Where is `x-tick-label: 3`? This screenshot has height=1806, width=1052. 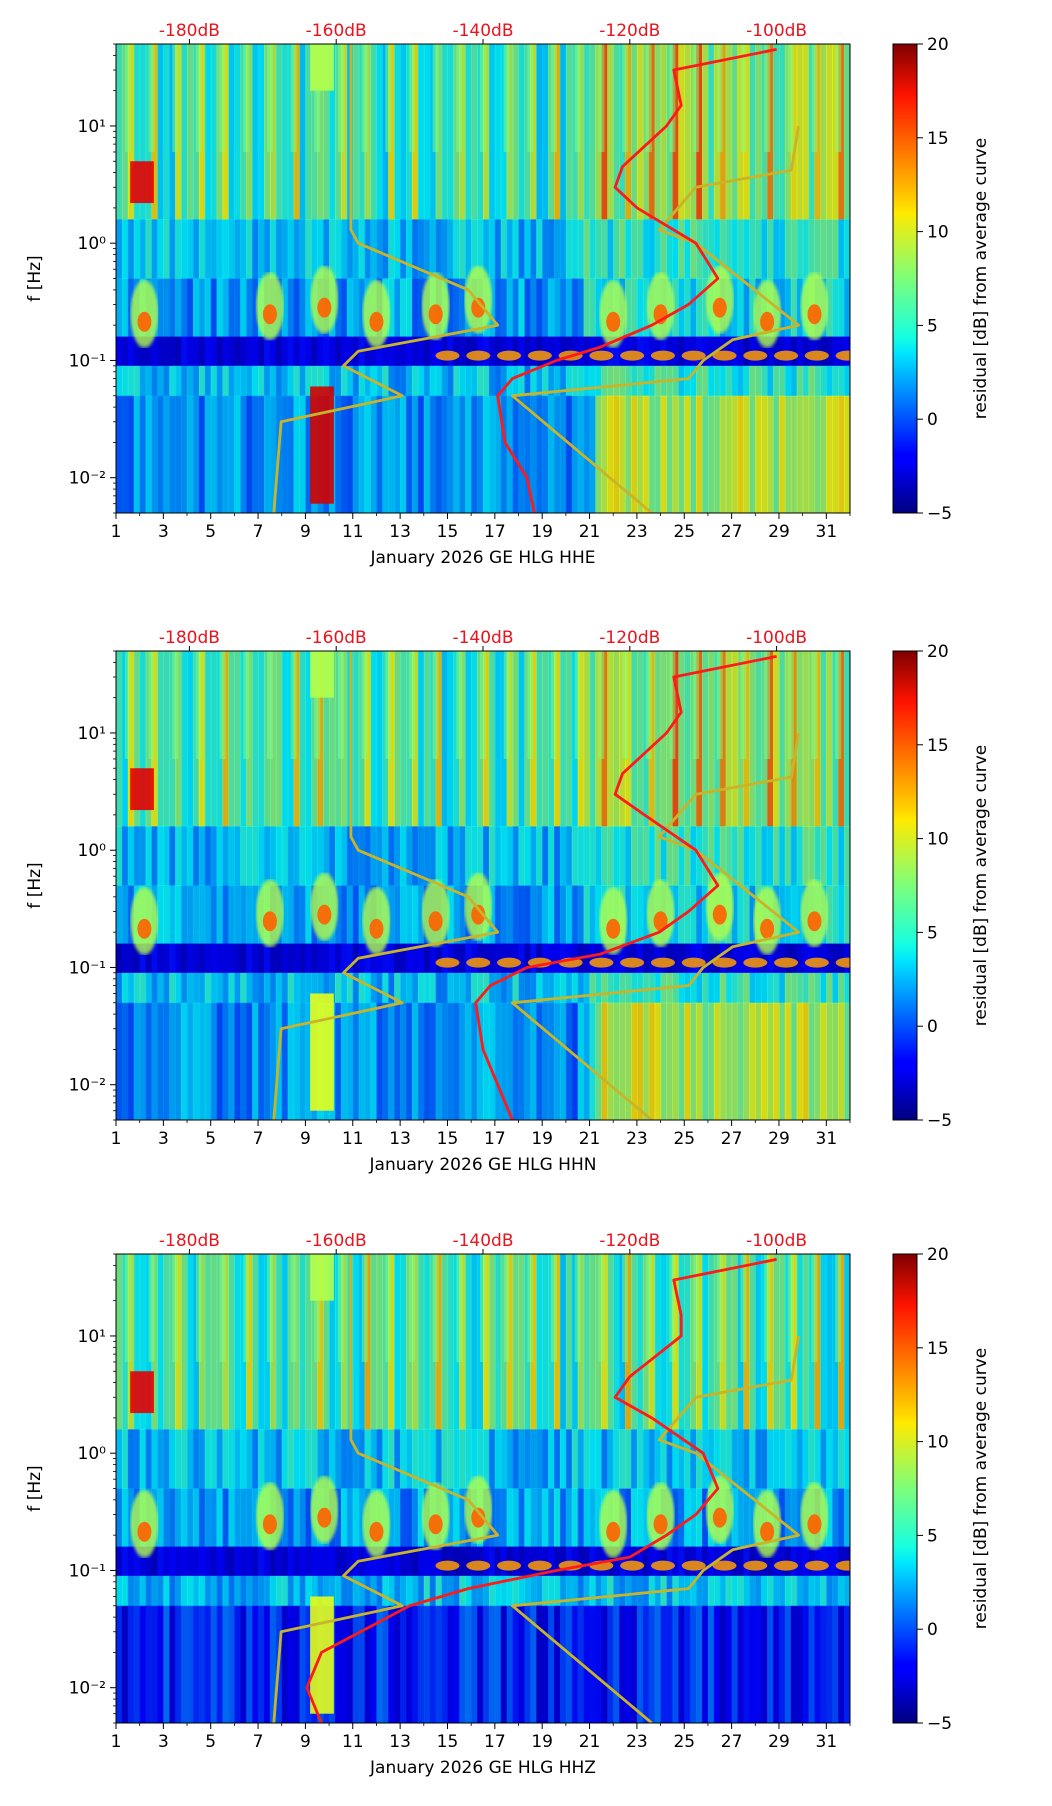 x-tick-label: 3 is located at coordinates (163, 532).